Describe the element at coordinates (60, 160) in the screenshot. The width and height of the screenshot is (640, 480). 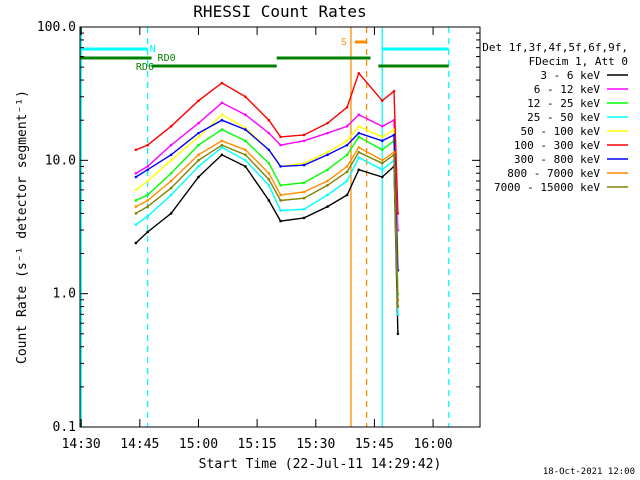
I see `y-tick-label: 10.0` at that location.